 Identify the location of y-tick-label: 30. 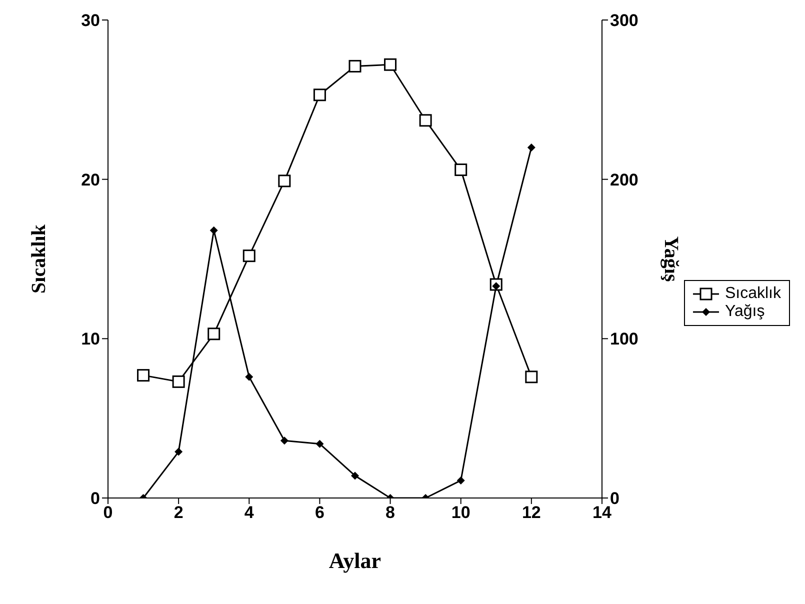
(90, 20).